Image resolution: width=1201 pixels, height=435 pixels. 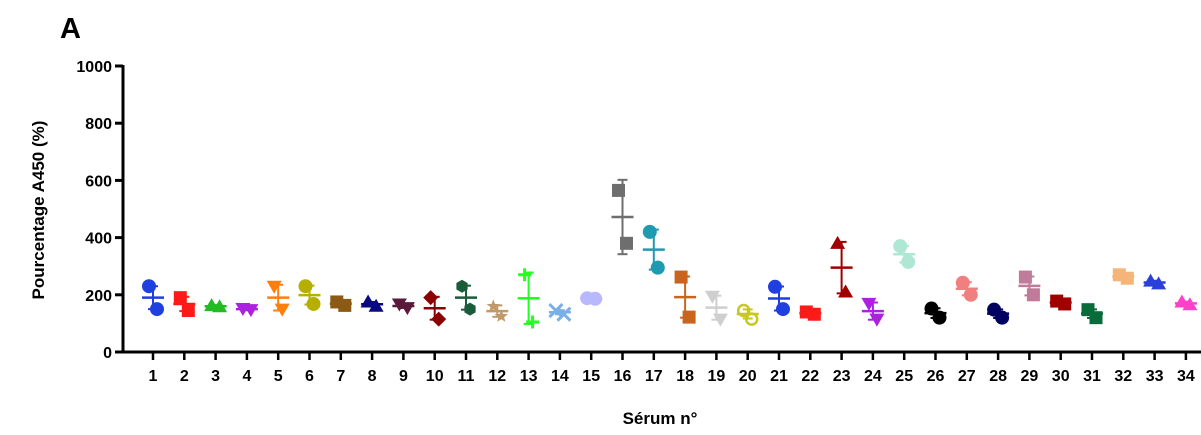 What do you see at coordinates (660, 418) in the screenshot?
I see `x-axis-label: Sérum n°` at bounding box center [660, 418].